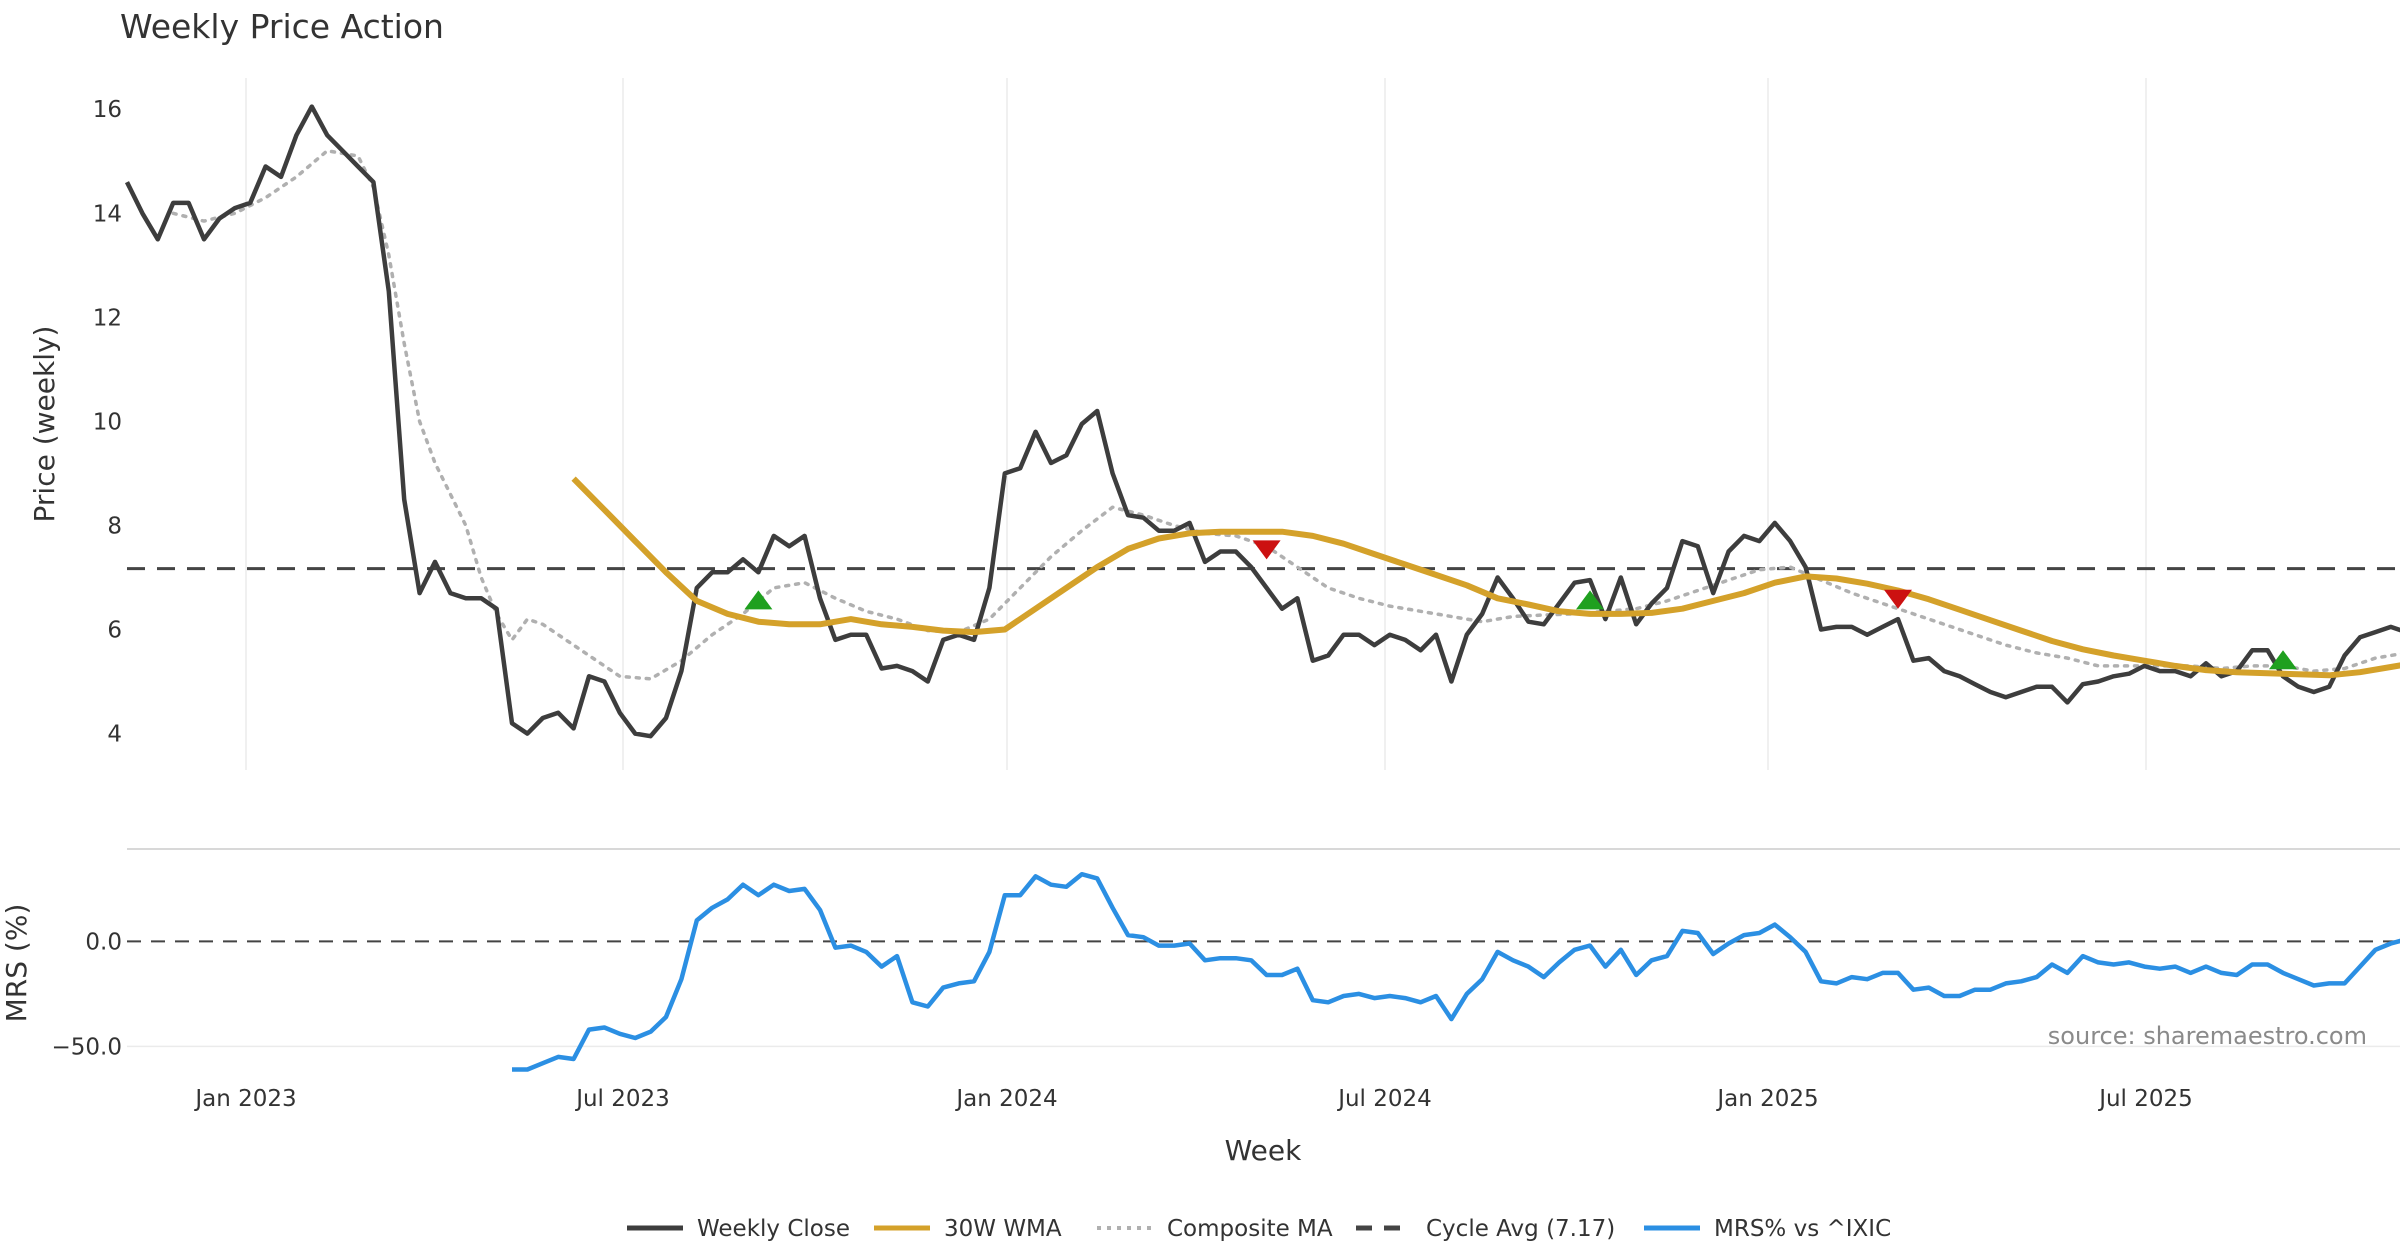  What do you see at coordinates (114, 735) in the screenshot?
I see `price-y-tick-4: 4` at bounding box center [114, 735].